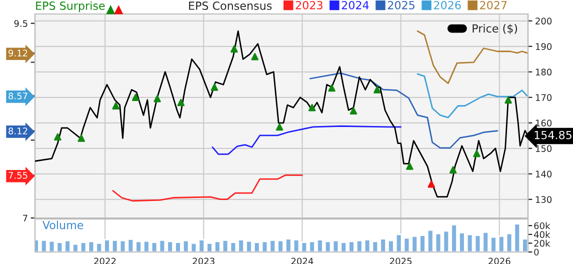  I want to click on legend-label: 2026, so click(447, 5).